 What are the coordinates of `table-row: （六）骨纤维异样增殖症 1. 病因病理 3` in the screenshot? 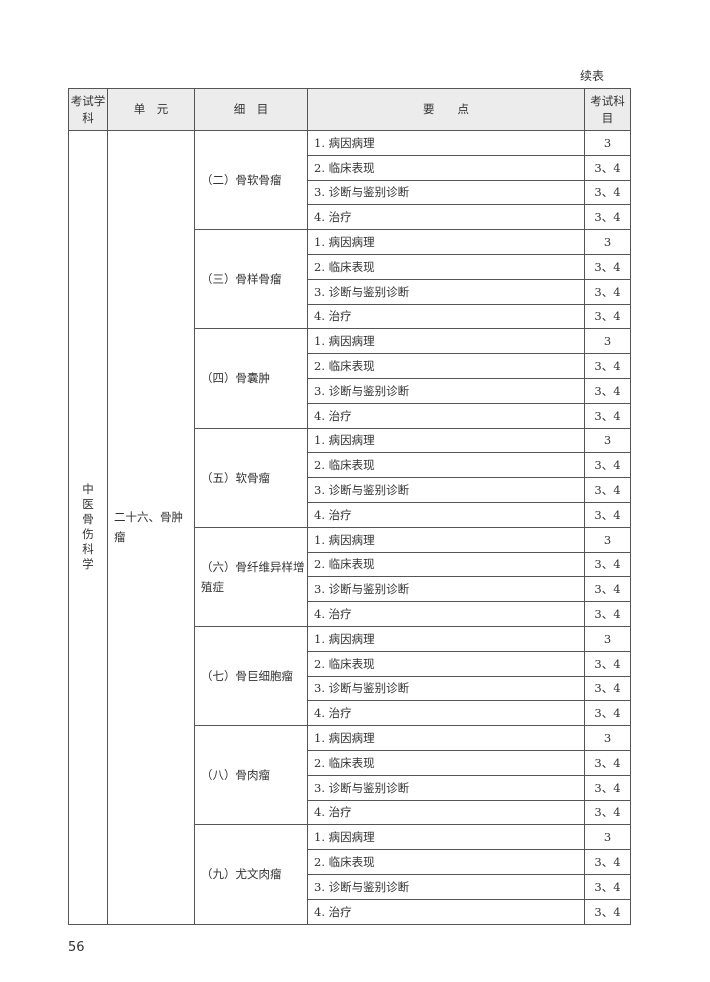 It's located at (350, 576).